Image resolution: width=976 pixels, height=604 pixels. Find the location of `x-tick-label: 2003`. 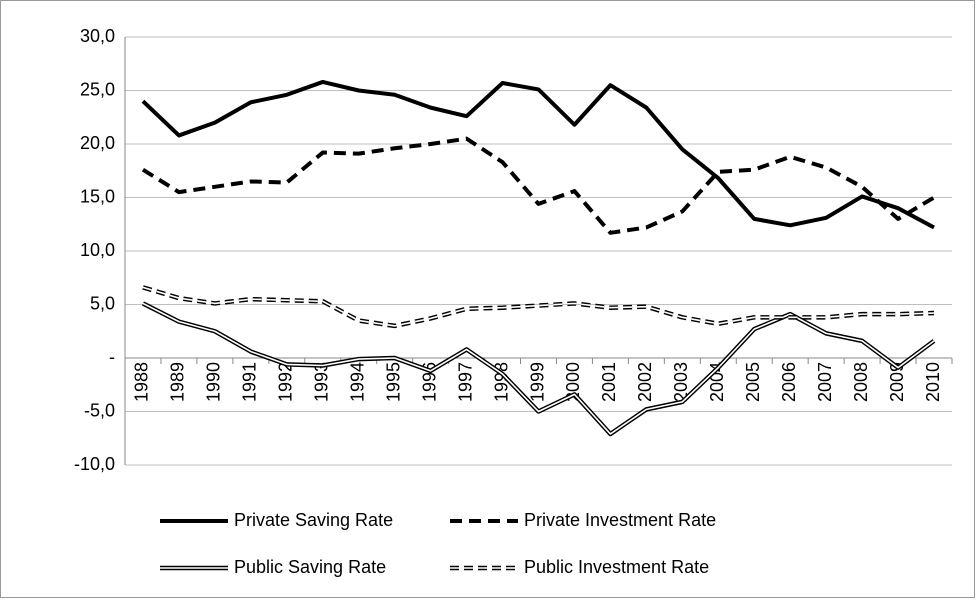

x-tick-label: 2003 is located at coordinates (681, 382).